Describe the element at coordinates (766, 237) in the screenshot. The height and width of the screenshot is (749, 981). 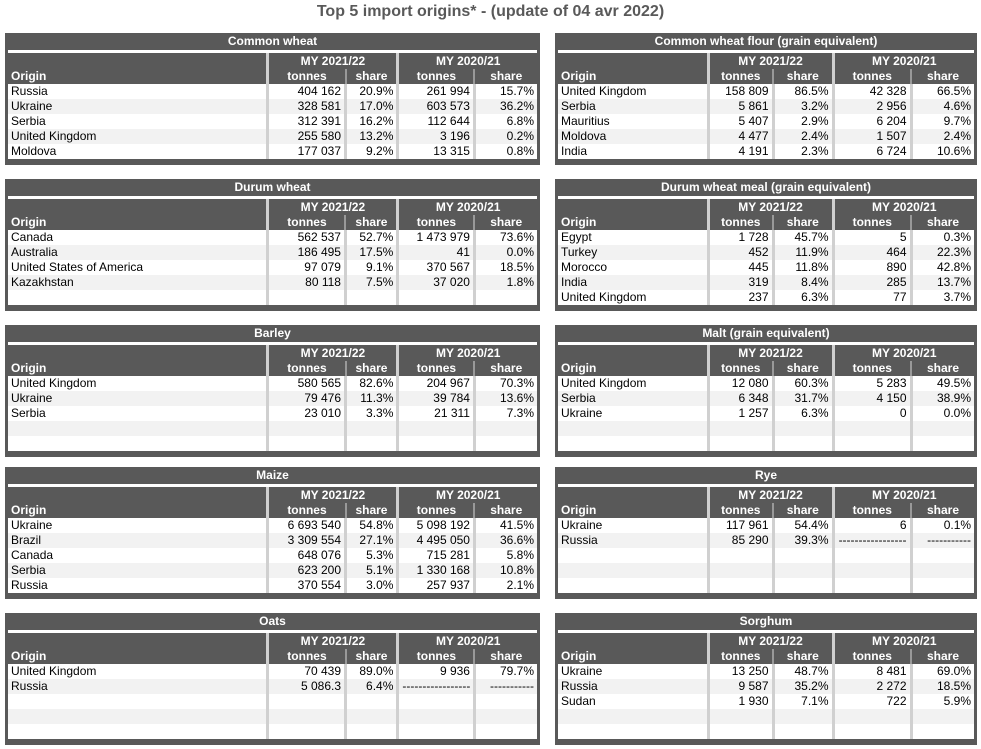
I see `table-row: Egypt 1 728 45.7% 5 0.3%` at that location.